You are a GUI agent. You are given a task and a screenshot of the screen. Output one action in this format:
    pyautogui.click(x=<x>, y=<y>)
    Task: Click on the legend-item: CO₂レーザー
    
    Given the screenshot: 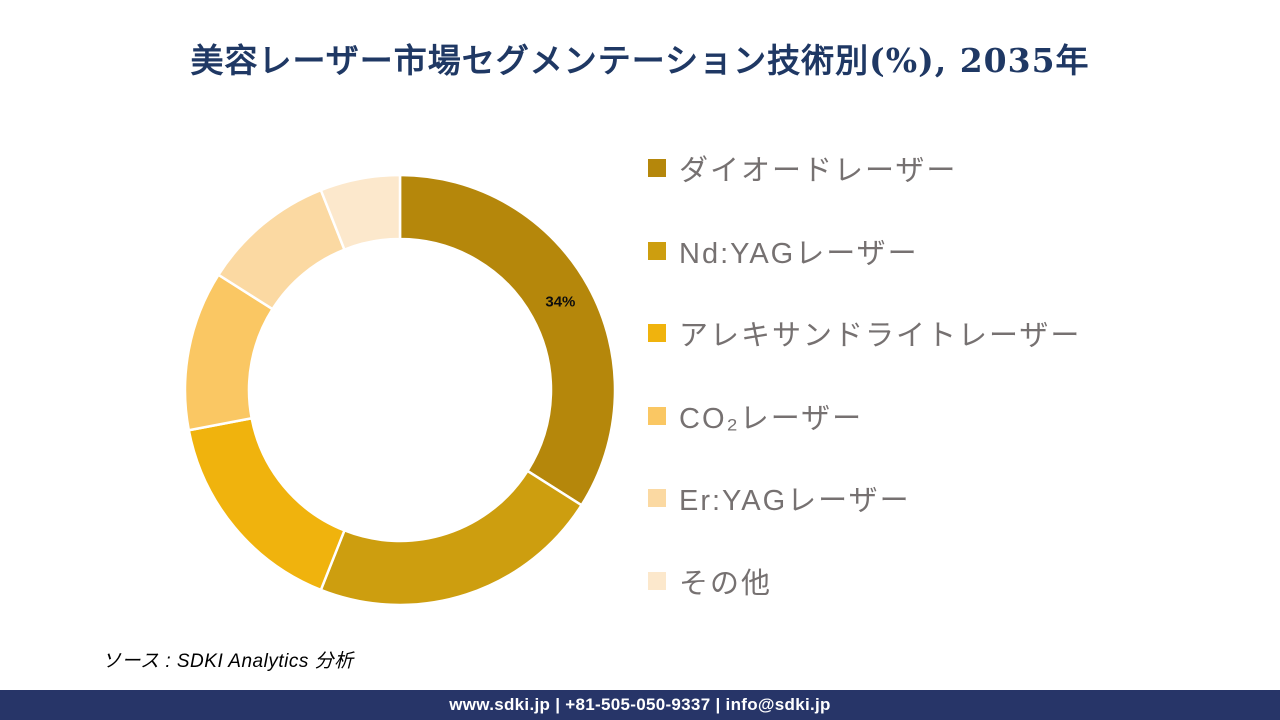 What is the action you would take?
    pyautogui.click(x=864, y=416)
    